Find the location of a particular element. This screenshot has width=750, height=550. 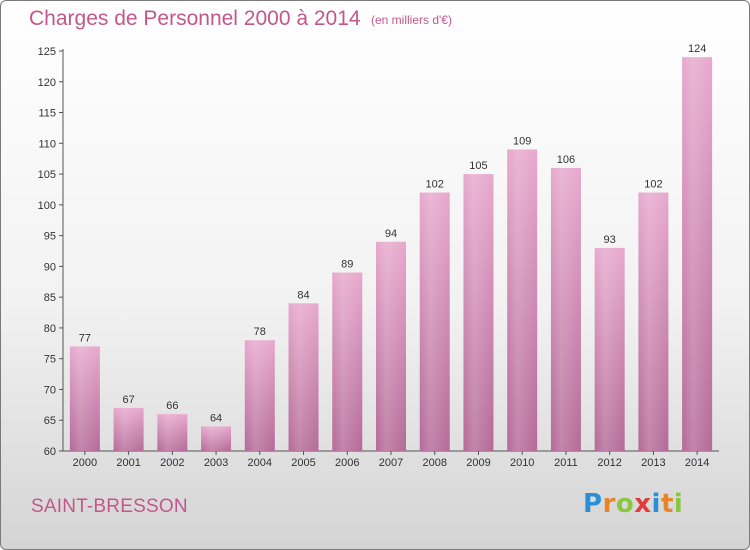

chart-title: Charges de Personnel 2000 à 2014 is located at coordinates (195, 18).